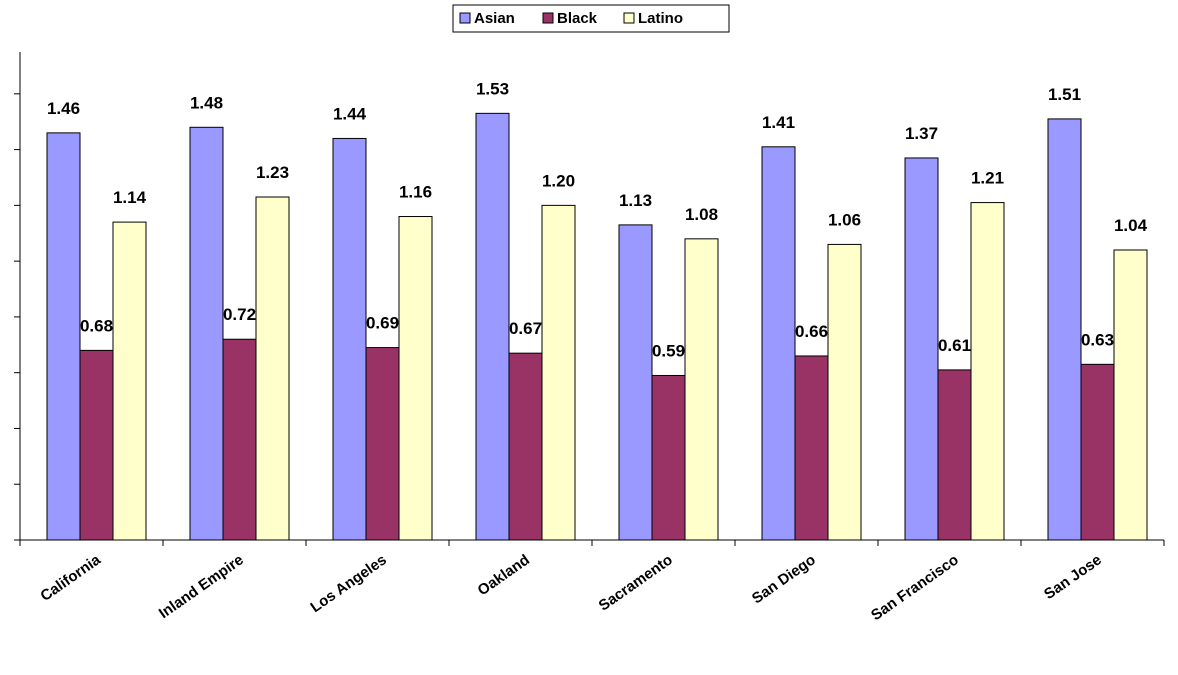 This screenshot has height=675, width=1178. I want to click on bar-asian-california, so click(63, 336).